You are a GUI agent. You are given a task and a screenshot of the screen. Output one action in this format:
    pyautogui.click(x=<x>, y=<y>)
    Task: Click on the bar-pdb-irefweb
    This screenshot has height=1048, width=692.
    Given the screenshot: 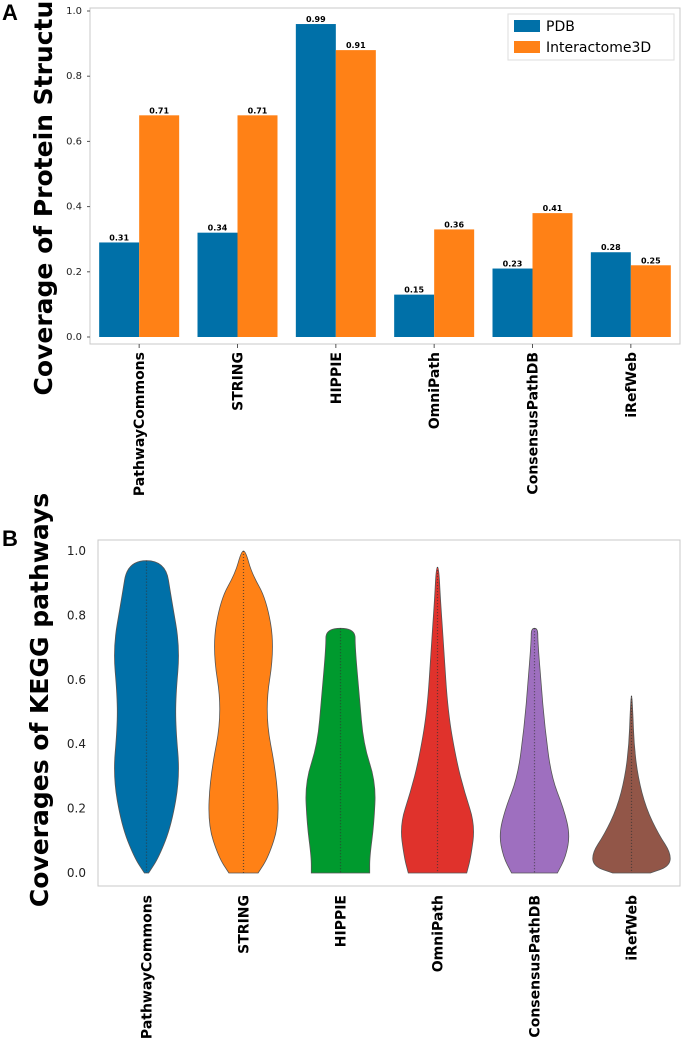 What is the action you would take?
    pyautogui.click(x=610, y=294)
    